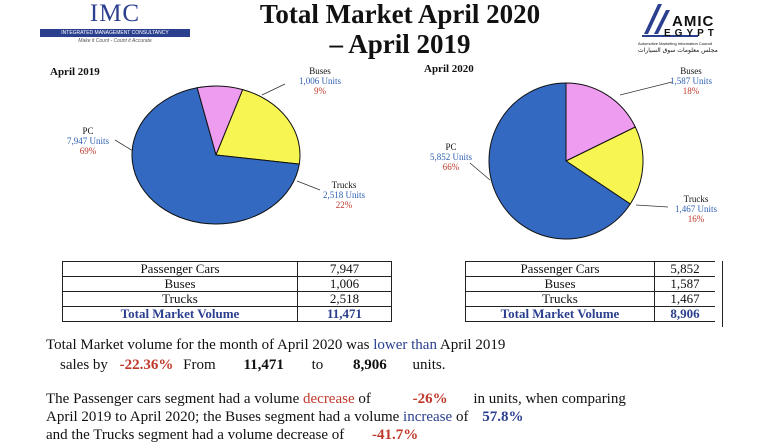 This screenshot has height=445, width=768. I want to click on summary-to-word: to, so click(317, 365).